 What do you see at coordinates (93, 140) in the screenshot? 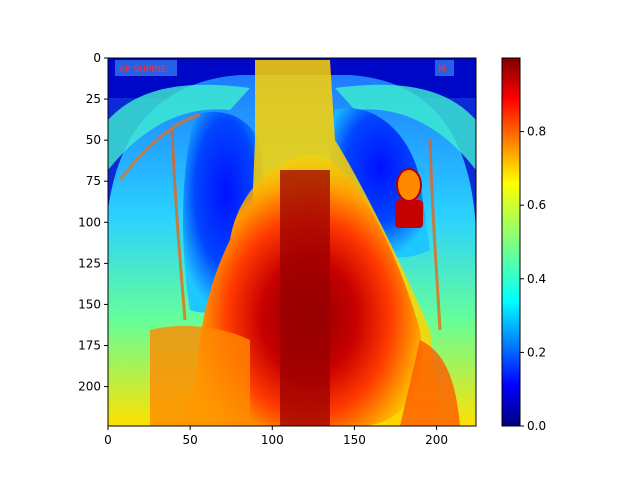
I see `y-tick-label: 50` at bounding box center [93, 140].